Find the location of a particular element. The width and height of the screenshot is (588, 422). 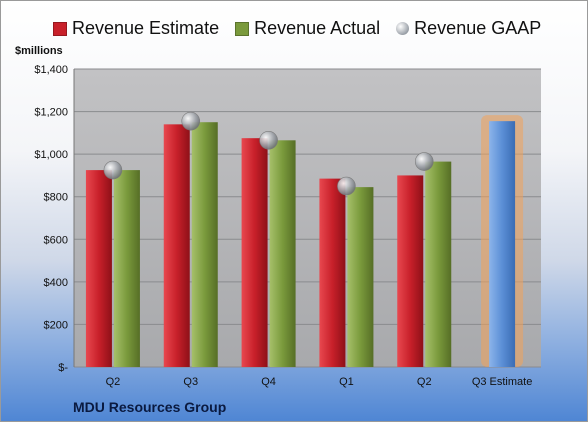

legend-label-estimate: Revenue Estimate is located at coordinates (146, 28).